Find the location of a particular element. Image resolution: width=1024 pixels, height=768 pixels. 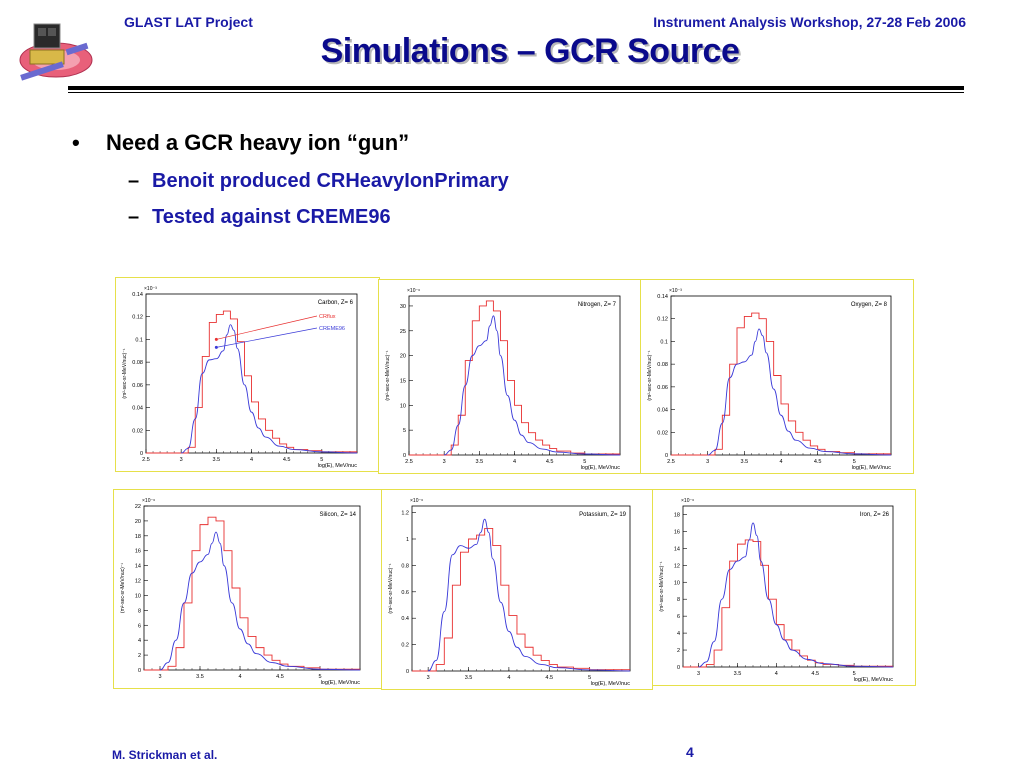

plot-title: Iron, Z= 26 is located at coordinates (875, 515).